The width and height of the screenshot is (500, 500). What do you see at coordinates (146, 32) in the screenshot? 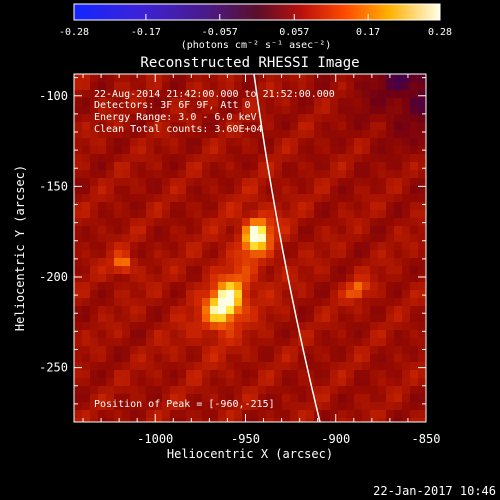
I see `colorbar-tick-label: -0.17` at bounding box center [146, 32].